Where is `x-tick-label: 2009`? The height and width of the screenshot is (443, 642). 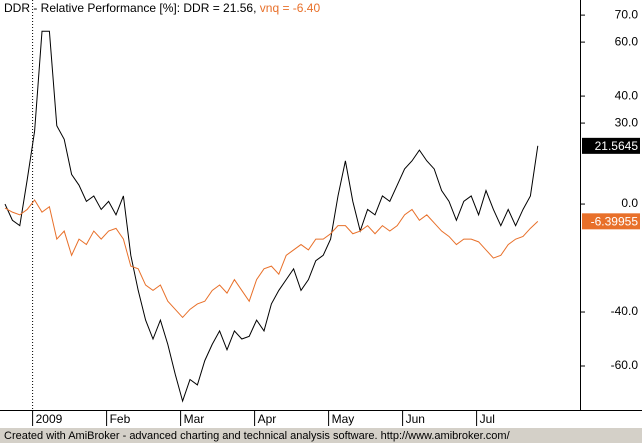
x-tick-label: 2009 is located at coordinates (49, 419).